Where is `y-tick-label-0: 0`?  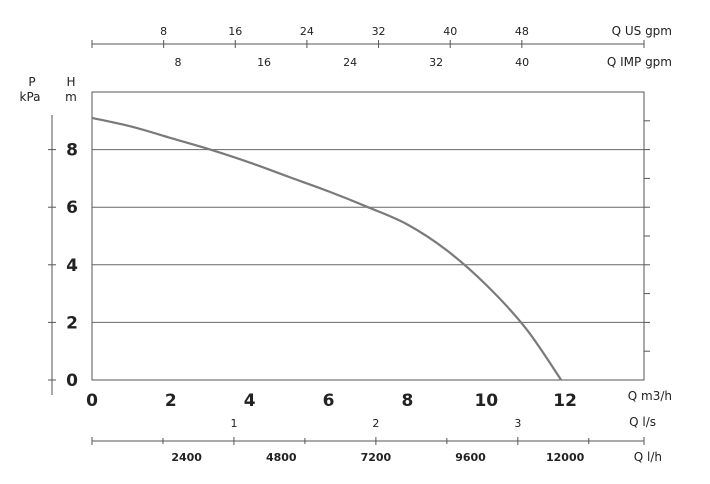
y-tick-label-0: 0 is located at coordinates (72, 381).